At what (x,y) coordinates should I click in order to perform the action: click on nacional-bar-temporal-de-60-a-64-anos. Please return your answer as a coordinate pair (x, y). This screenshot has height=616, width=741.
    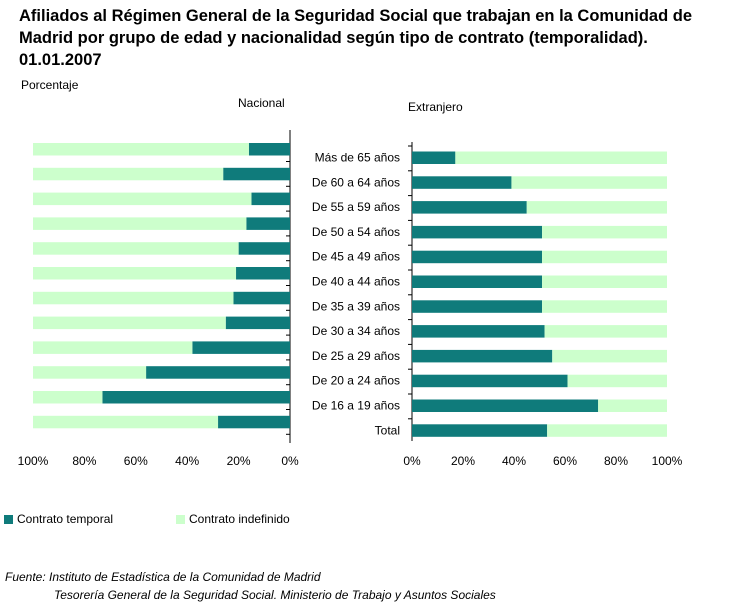
    Looking at the image, I should click on (256, 174).